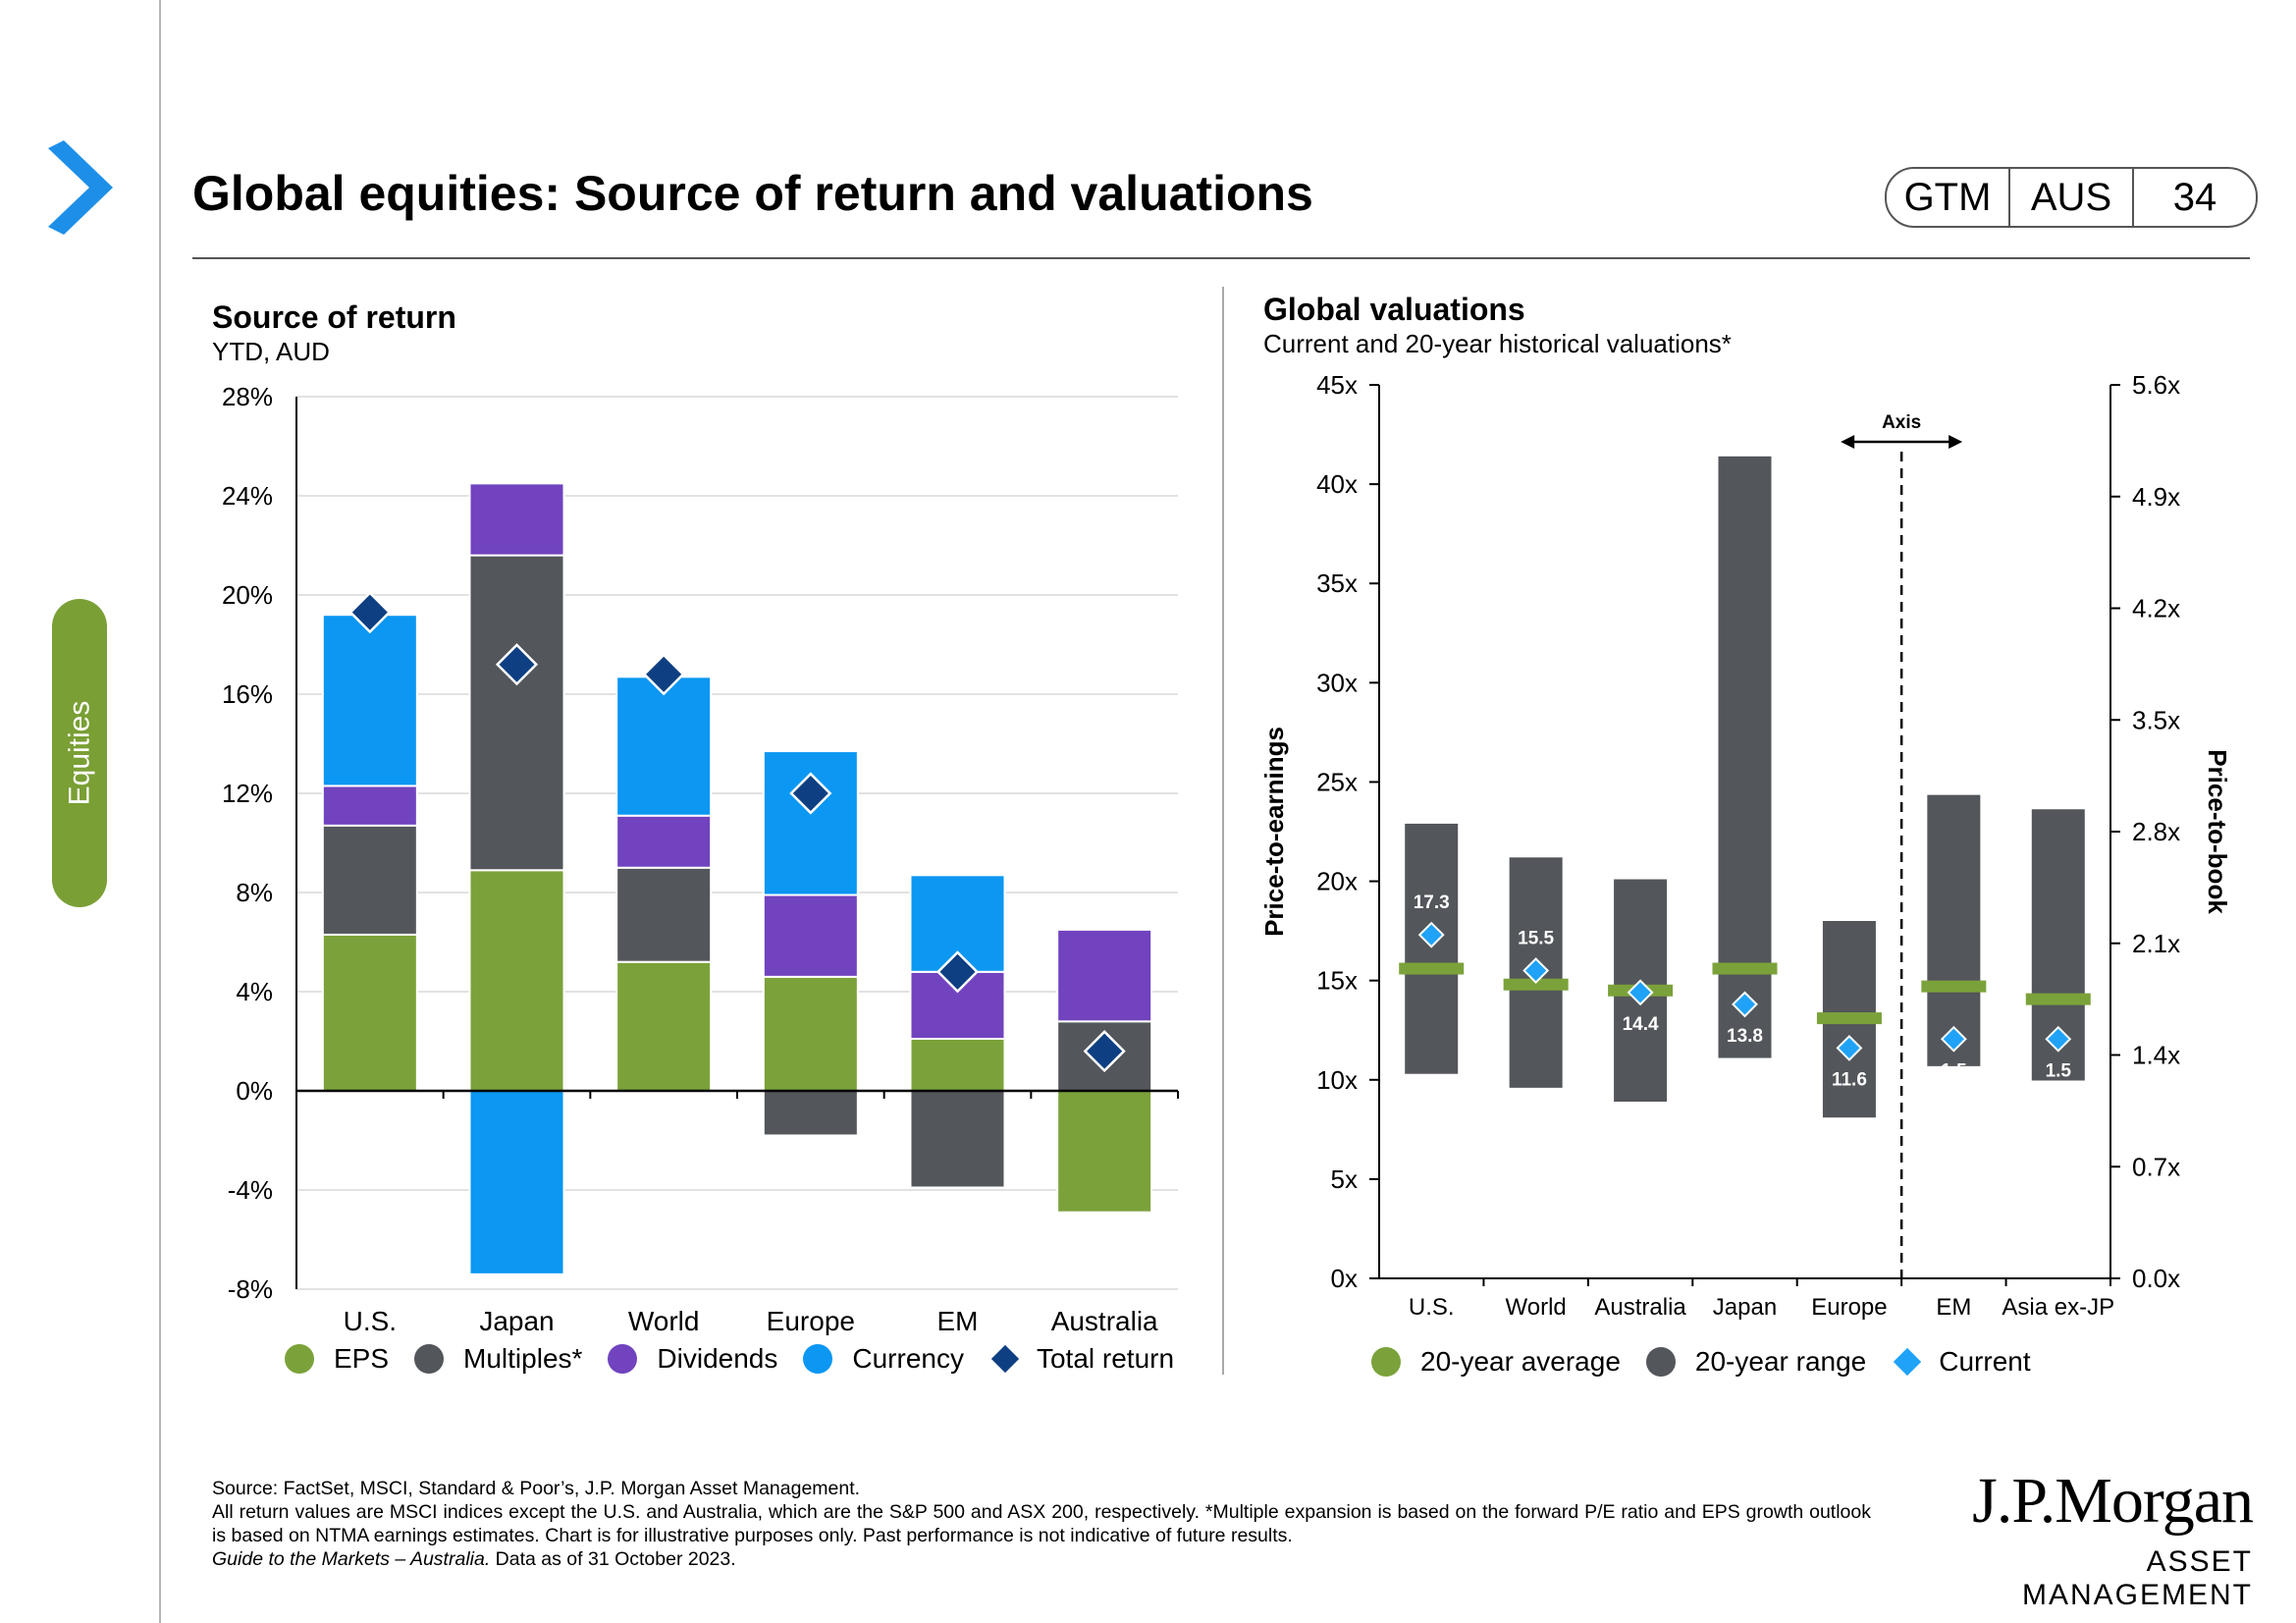 This screenshot has width=2296, height=1623. I want to click on y-tick-label: 16%, so click(248, 694).